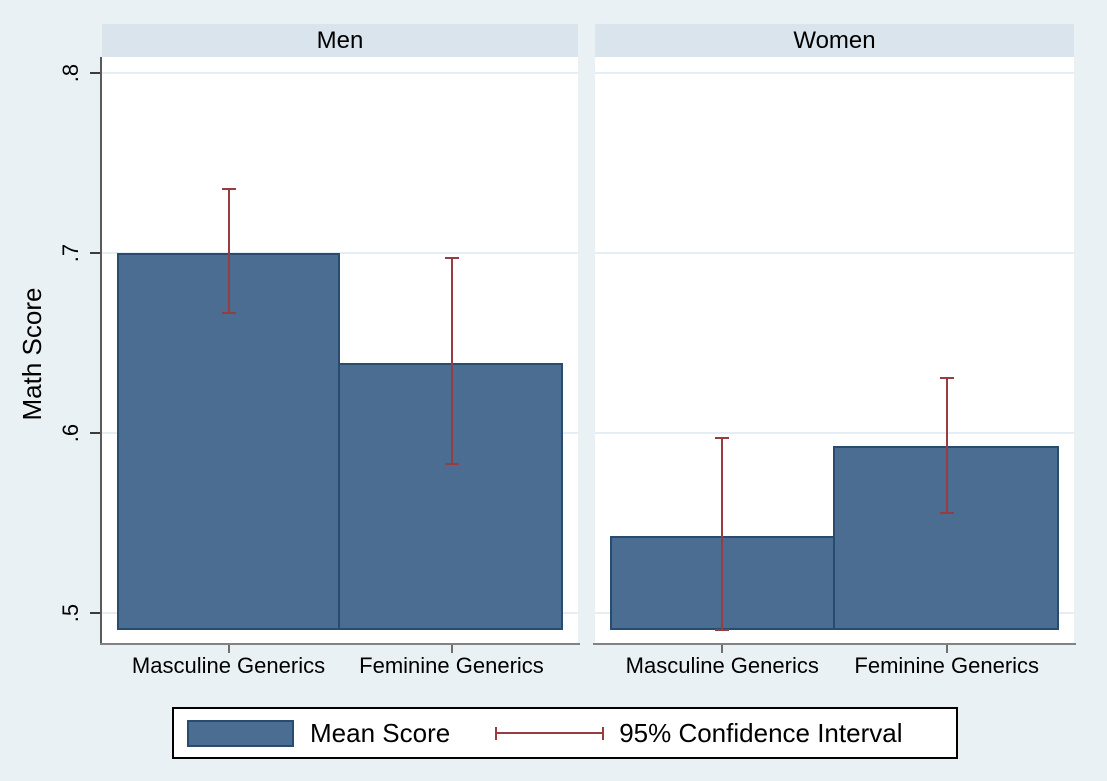 The image size is (1107, 781). Describe the element at coordinates (603, 733) in the screenshot. I see `ci-right-cap` at that location.